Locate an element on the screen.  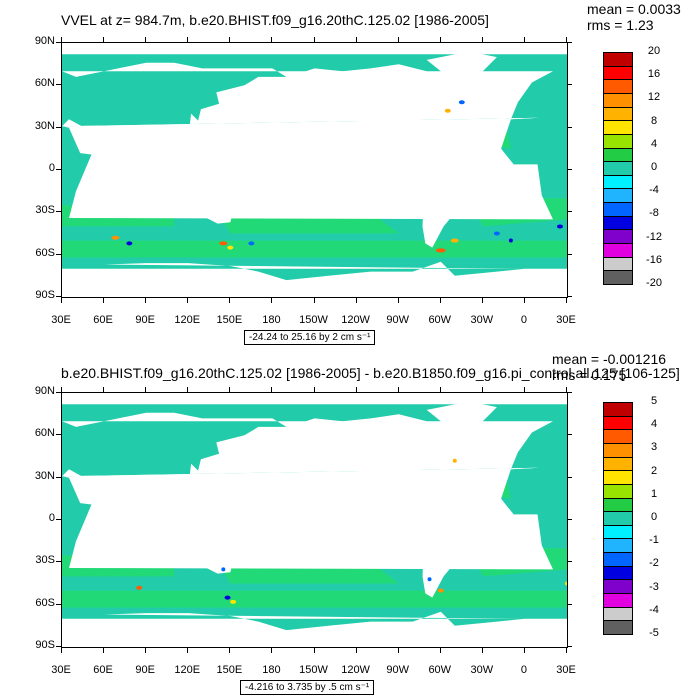
colorbar-label: -2 is located at coordinates (654, 563).